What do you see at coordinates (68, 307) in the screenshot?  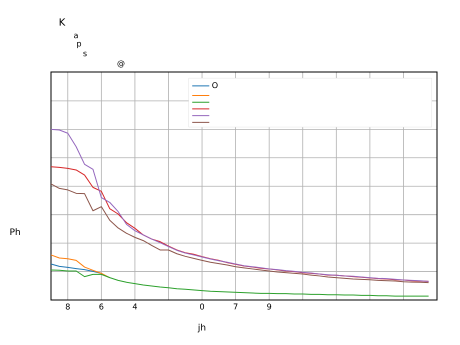 I see `x-tick-label: 8` at bounding box center [68, 307].